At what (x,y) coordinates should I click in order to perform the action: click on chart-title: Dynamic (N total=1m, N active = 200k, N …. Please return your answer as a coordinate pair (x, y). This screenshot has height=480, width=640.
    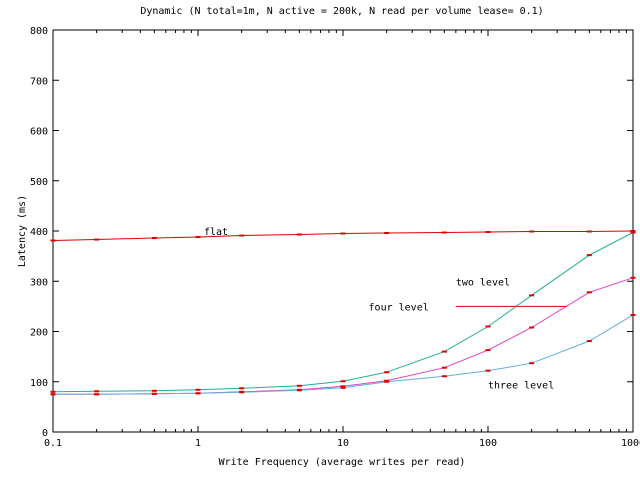
    Looking at the image, I should click on (341, 11).